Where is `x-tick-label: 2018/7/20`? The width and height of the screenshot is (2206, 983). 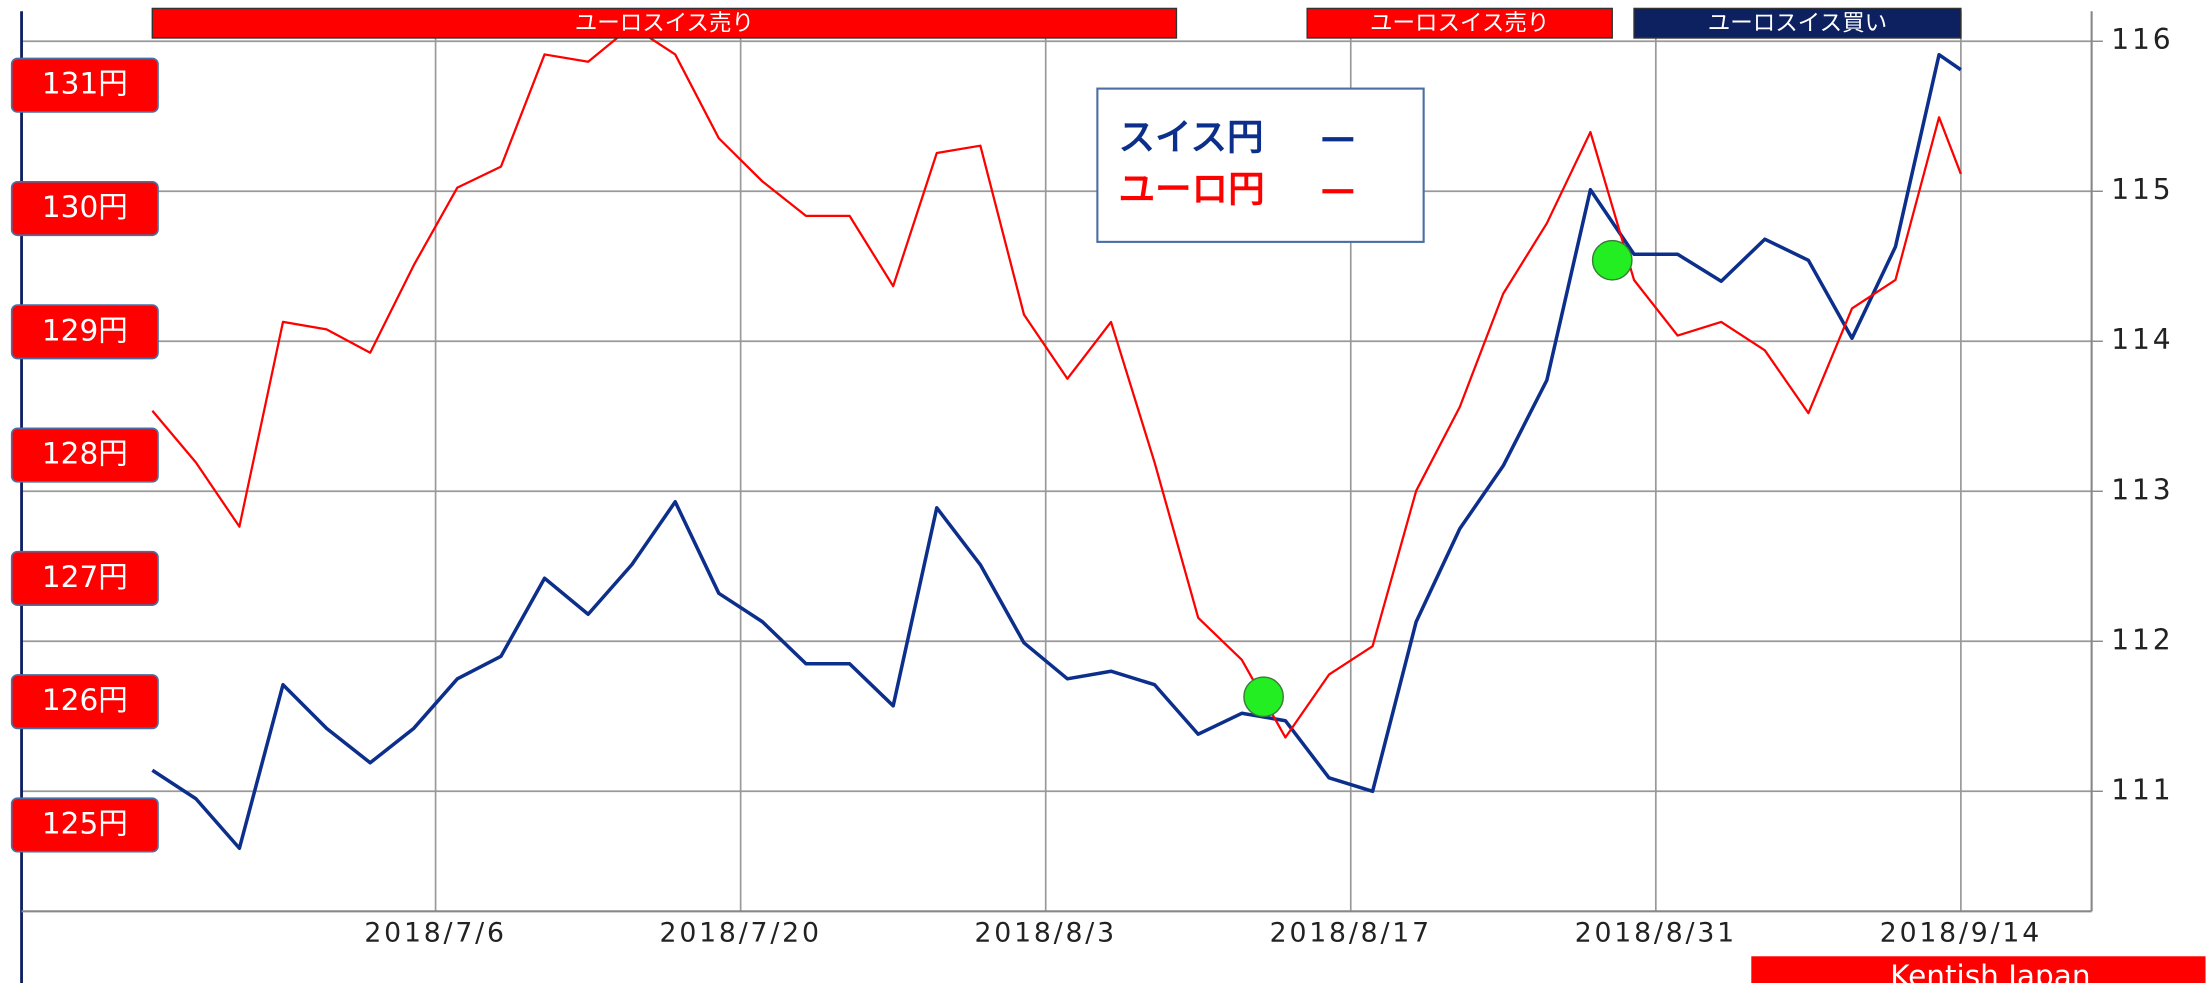
x-tick-label: 2018/7/20 is located at coordinates (741, 932).